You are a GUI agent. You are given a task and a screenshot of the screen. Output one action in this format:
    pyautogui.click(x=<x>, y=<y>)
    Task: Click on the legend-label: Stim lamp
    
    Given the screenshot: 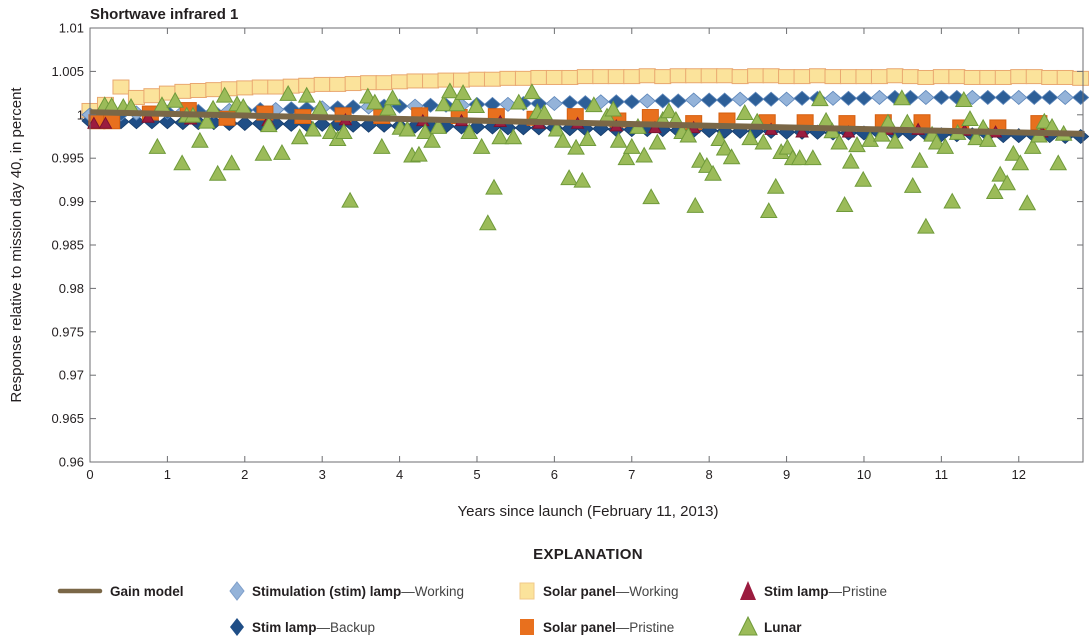 What is the action you would take?
    pyautogui.click(x=284, y=627)
    